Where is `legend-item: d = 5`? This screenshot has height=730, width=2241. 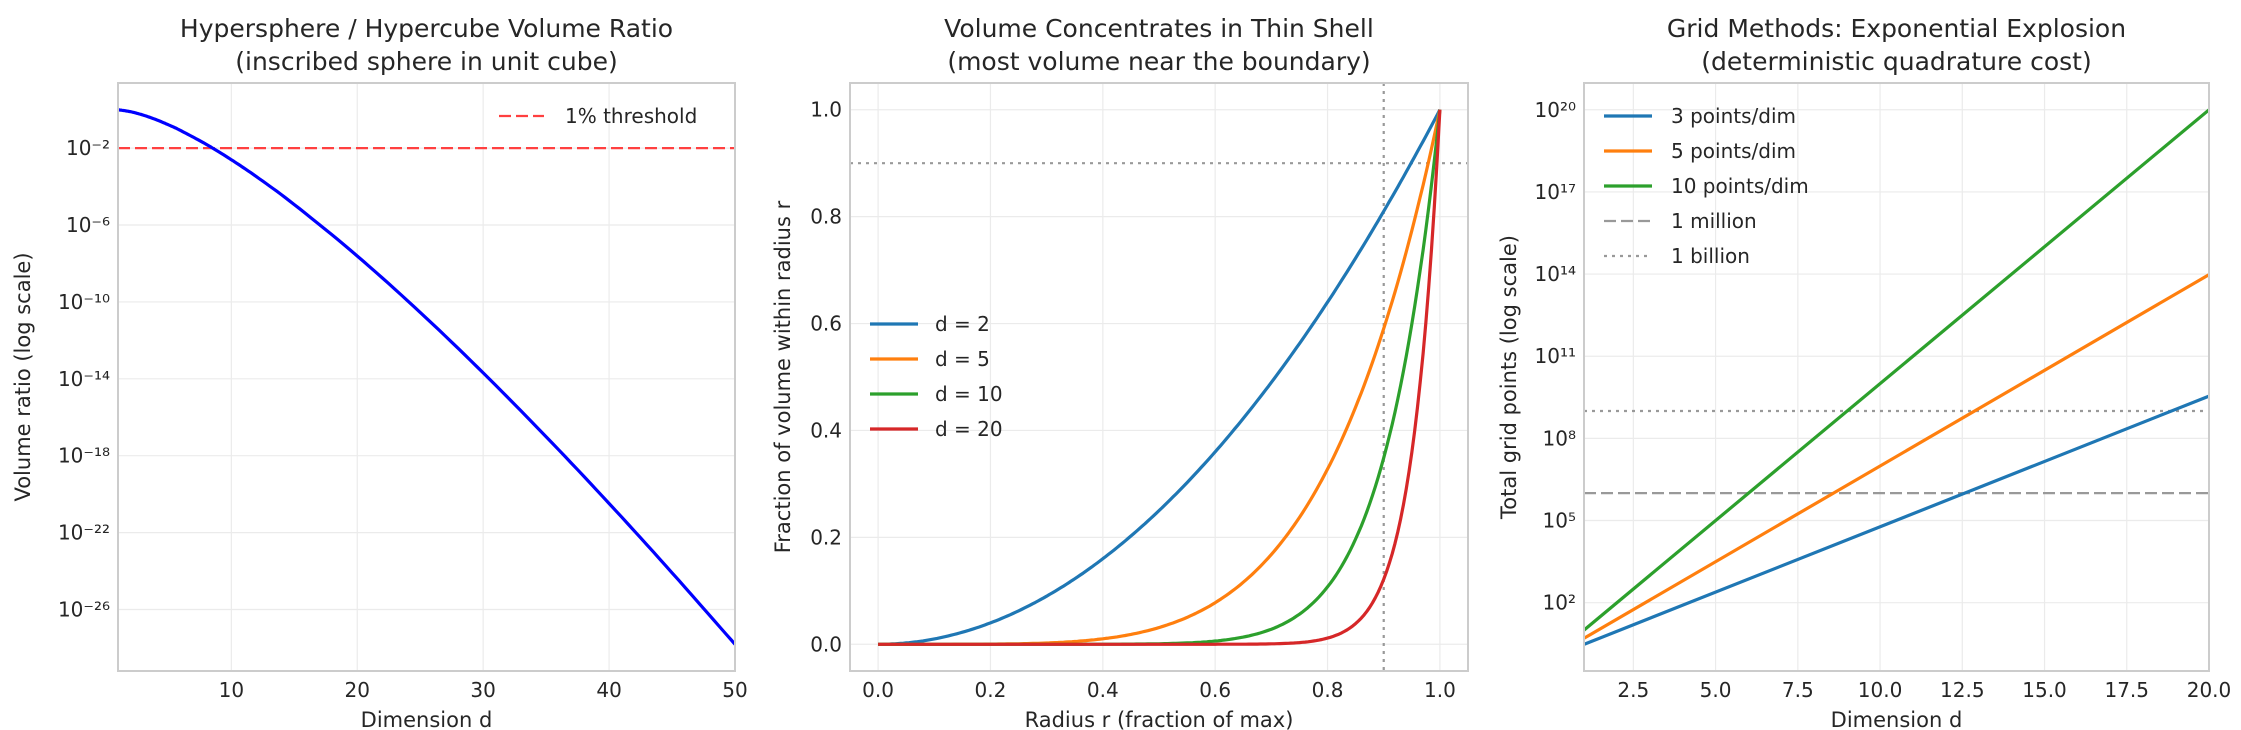 legend-item: d = 5 is located at coordinates (930, 359).